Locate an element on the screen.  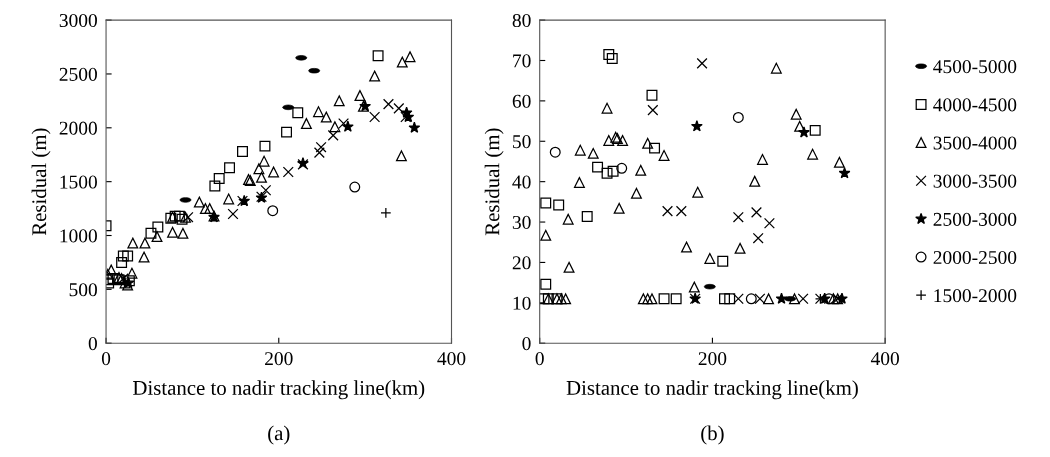
legend-label: 3000-3500 is located at coordinates (975, 181).